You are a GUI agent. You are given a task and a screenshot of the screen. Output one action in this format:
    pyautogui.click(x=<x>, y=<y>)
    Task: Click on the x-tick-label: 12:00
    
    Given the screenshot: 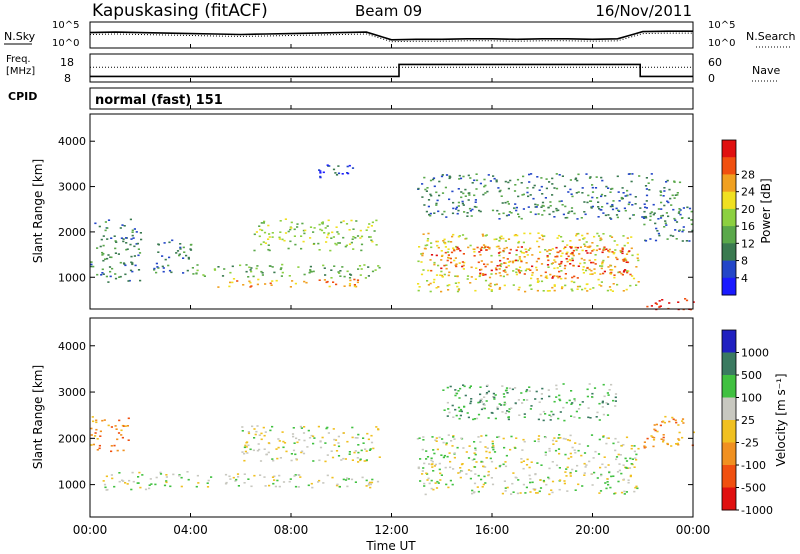 What is the action you would take?
    pyautogui.click(x=391, y=530)
    